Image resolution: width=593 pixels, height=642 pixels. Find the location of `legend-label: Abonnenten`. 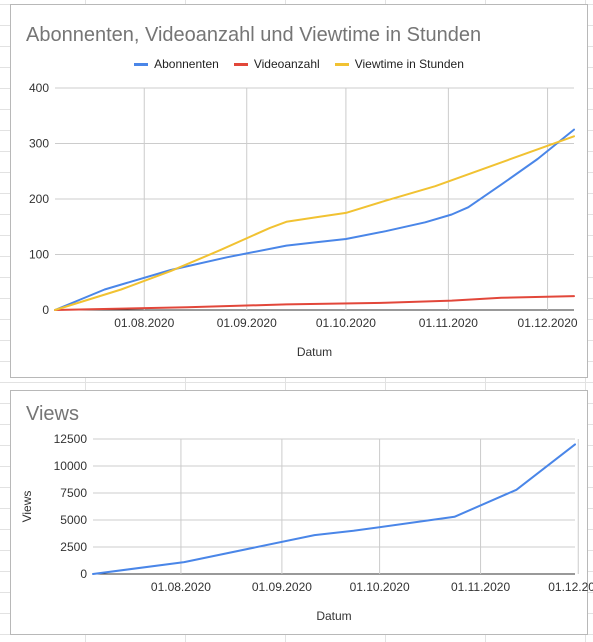

legend-label: Abonnenten is located at coordinates (186, 64).